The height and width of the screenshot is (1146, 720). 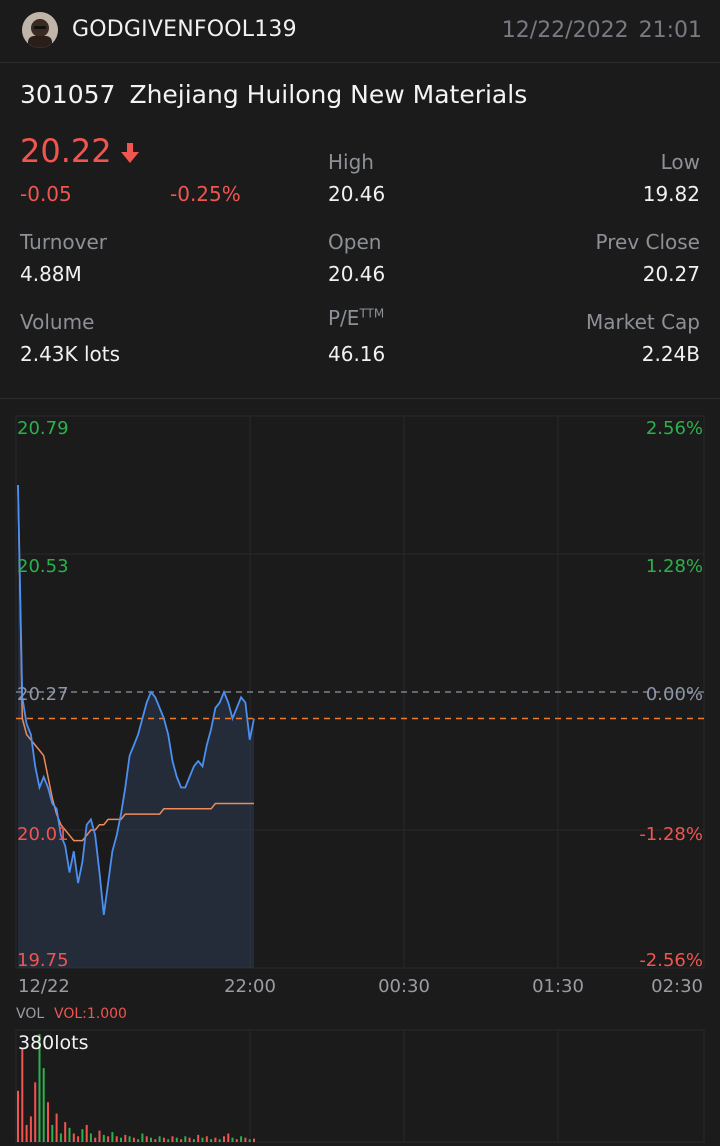 I want to click on low-value: 19.82, so click(x=671, y=194).